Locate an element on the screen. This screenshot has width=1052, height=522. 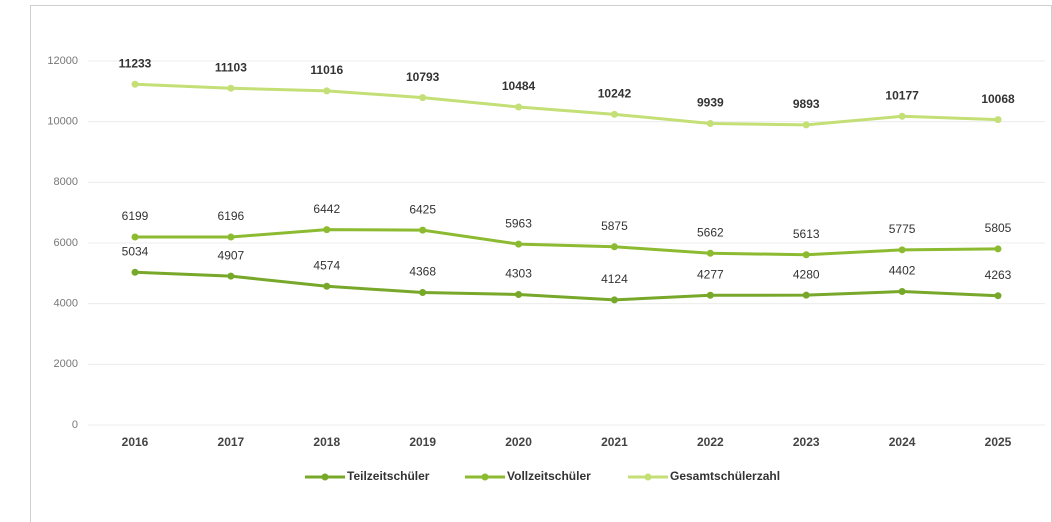
data-label: 5963 is located at coordinates (518, 223).